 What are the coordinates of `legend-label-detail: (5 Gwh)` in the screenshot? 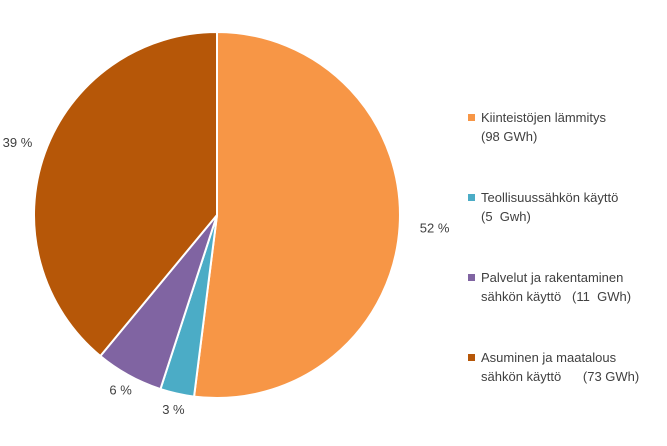 It's located at (506, 216).